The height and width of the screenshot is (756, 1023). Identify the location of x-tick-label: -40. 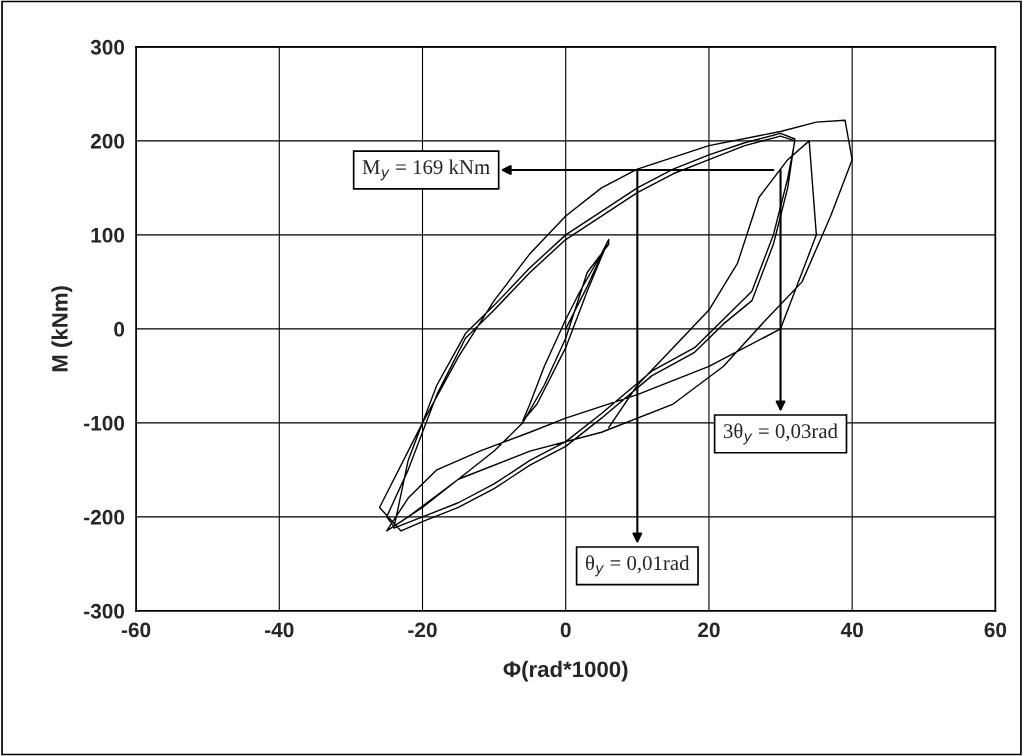
(279, 630).